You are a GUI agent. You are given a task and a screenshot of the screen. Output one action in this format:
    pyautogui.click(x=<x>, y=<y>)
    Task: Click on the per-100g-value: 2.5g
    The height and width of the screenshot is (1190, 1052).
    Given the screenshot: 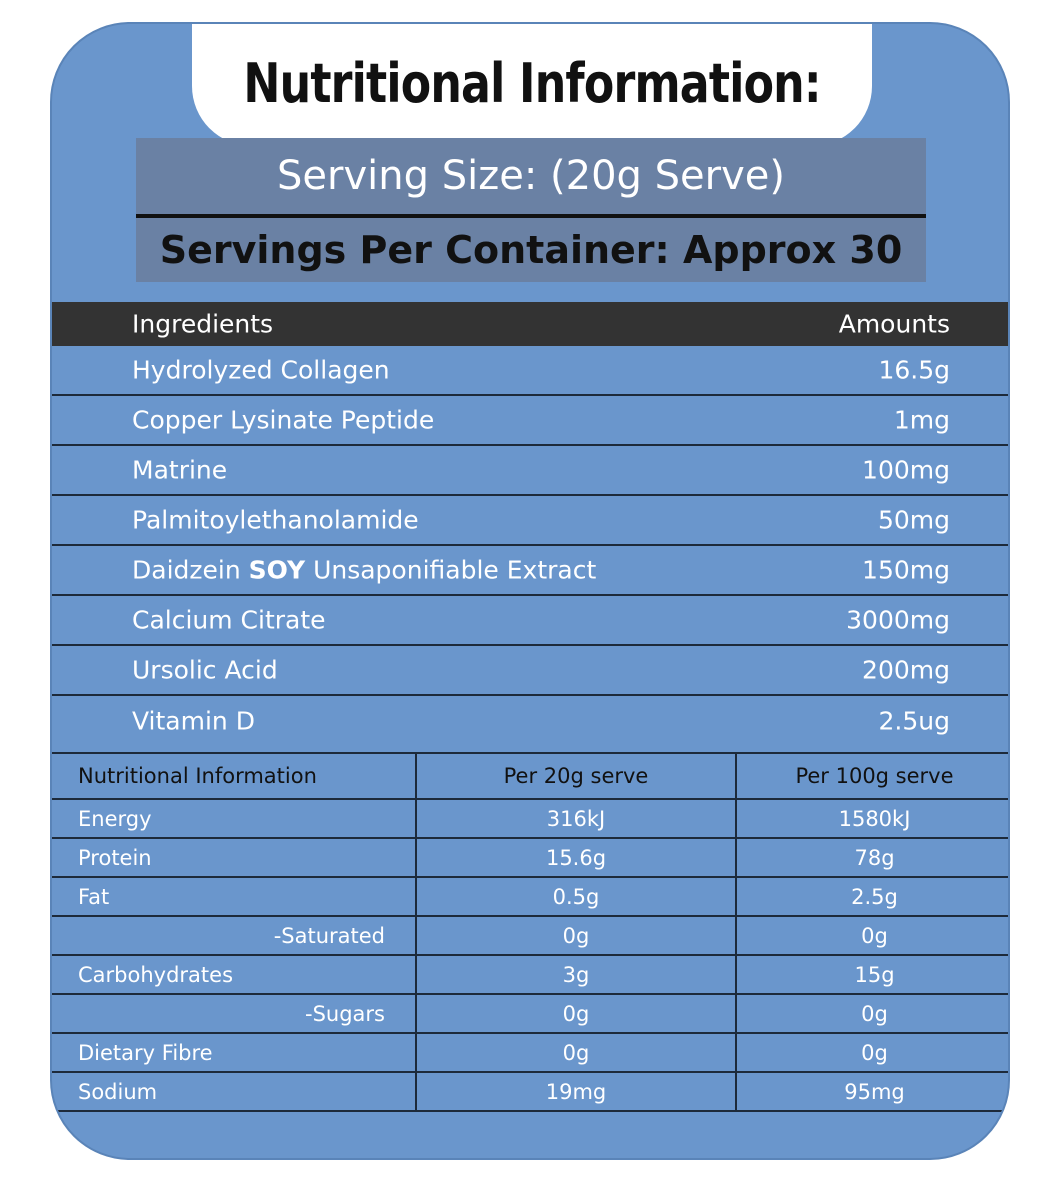 What is the action you would take?
    pyautogui.click(x=871, y=896)
    